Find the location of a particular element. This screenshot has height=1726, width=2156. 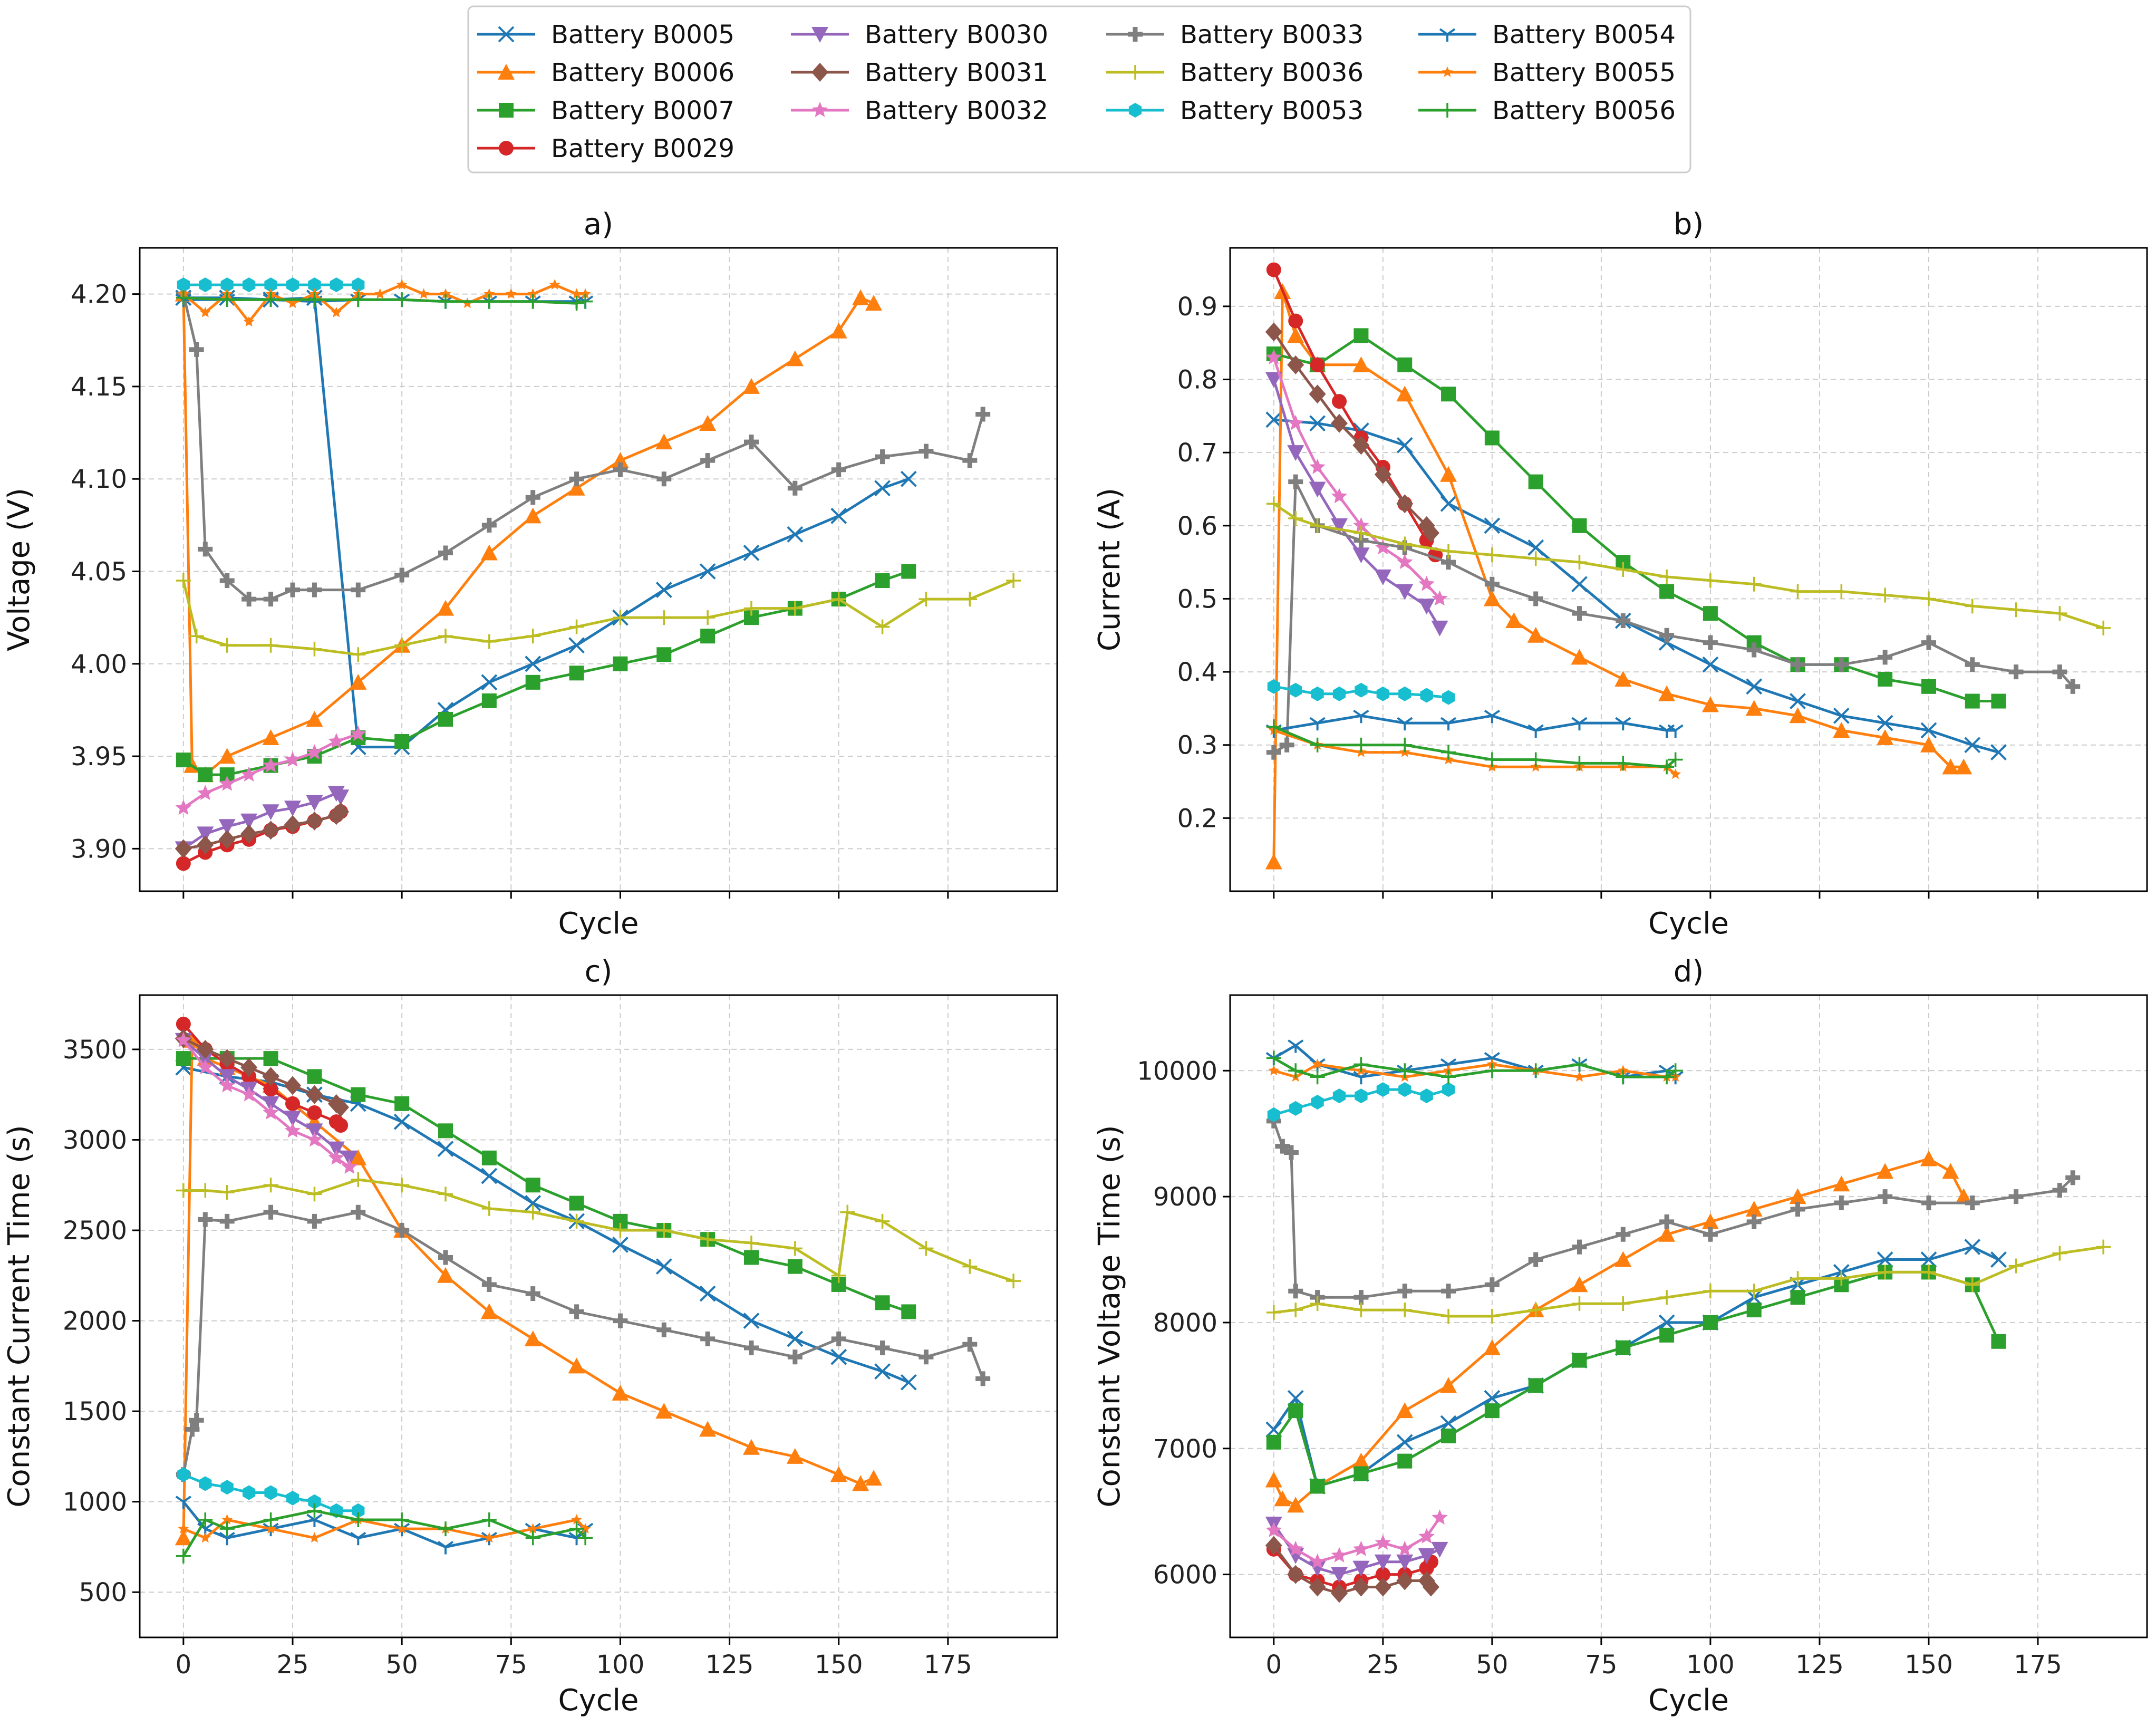

legend-item-battery-b0032: Battery B0032 is located at coordinates (919, 111).